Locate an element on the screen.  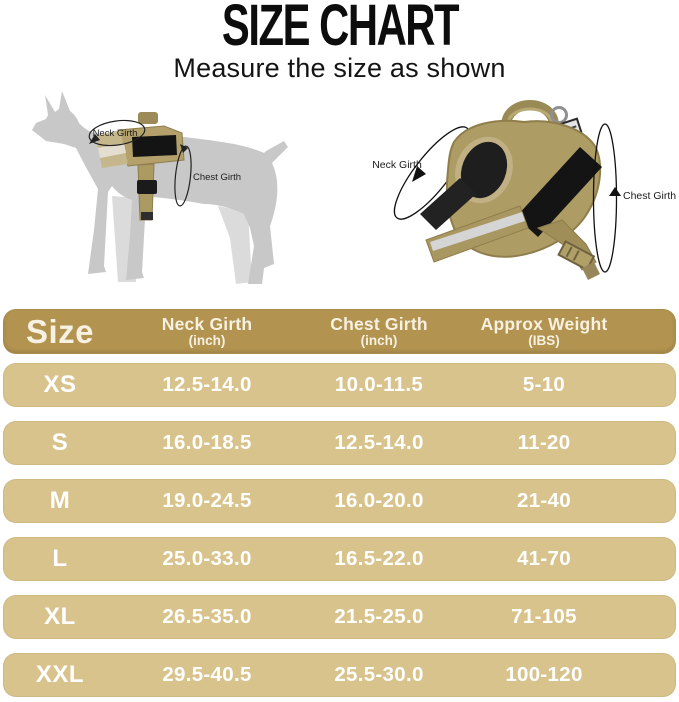
weight-value: 100-120 is located at coordinates (544, 674).